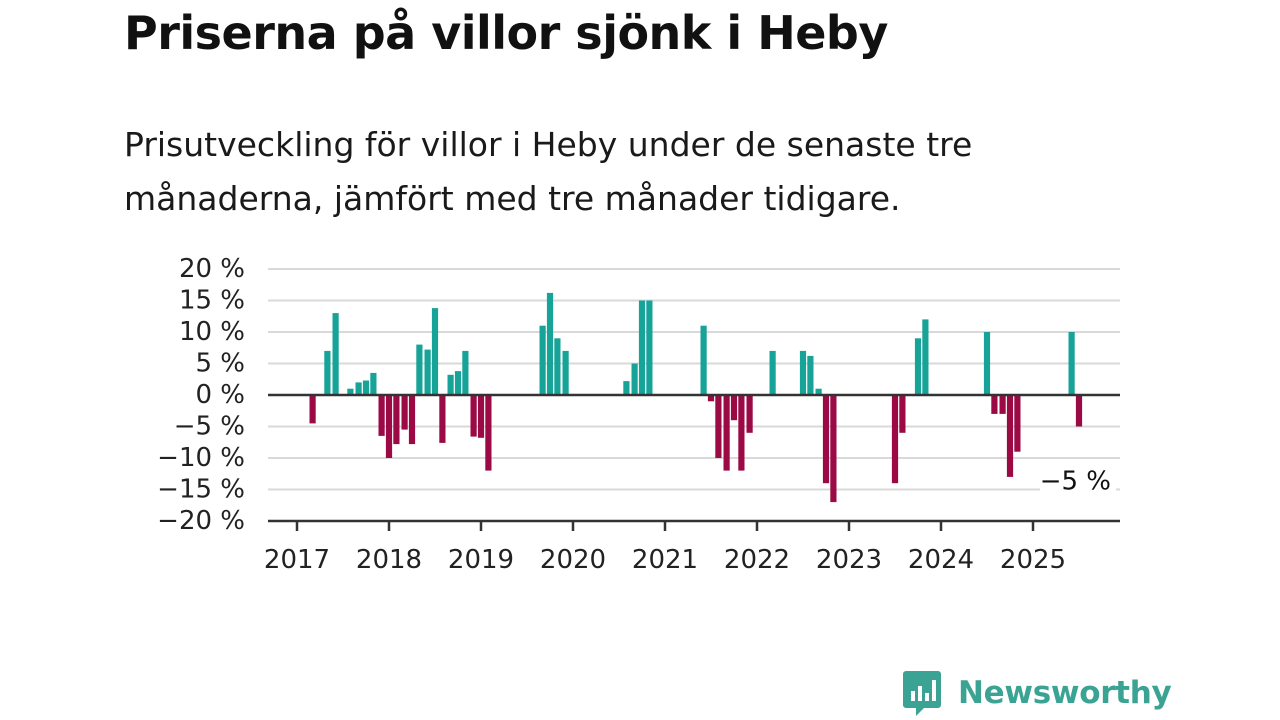 This screenshot has height=720, width=1280. Describe the element at coordinates (481, 560) in the screenshot. I see `x-tick-label: 2019` at that location.